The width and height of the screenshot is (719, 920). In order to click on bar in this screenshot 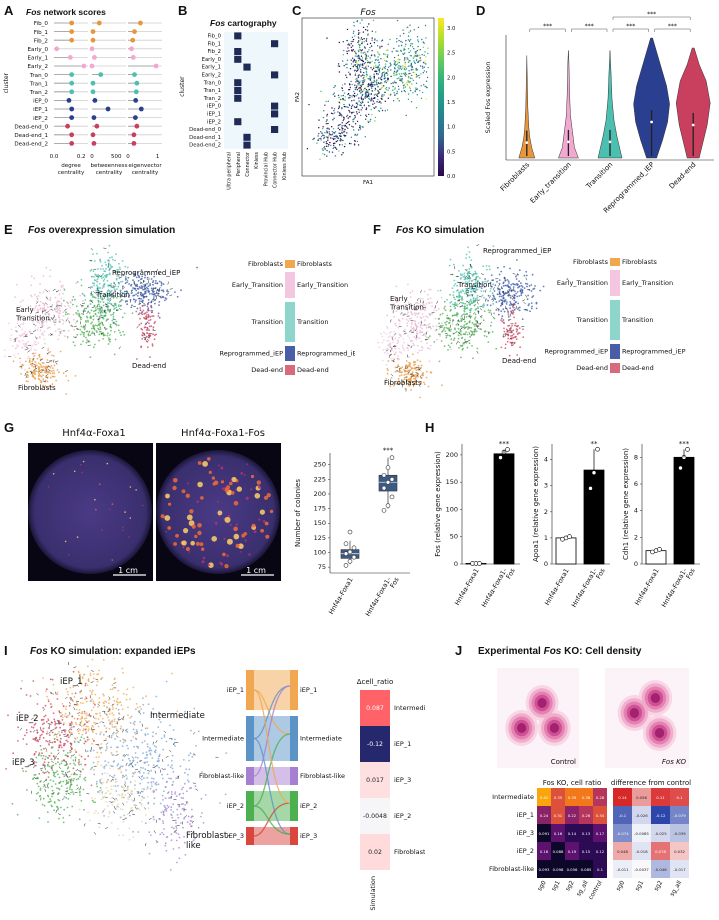, I will do `click(594, 517)`.